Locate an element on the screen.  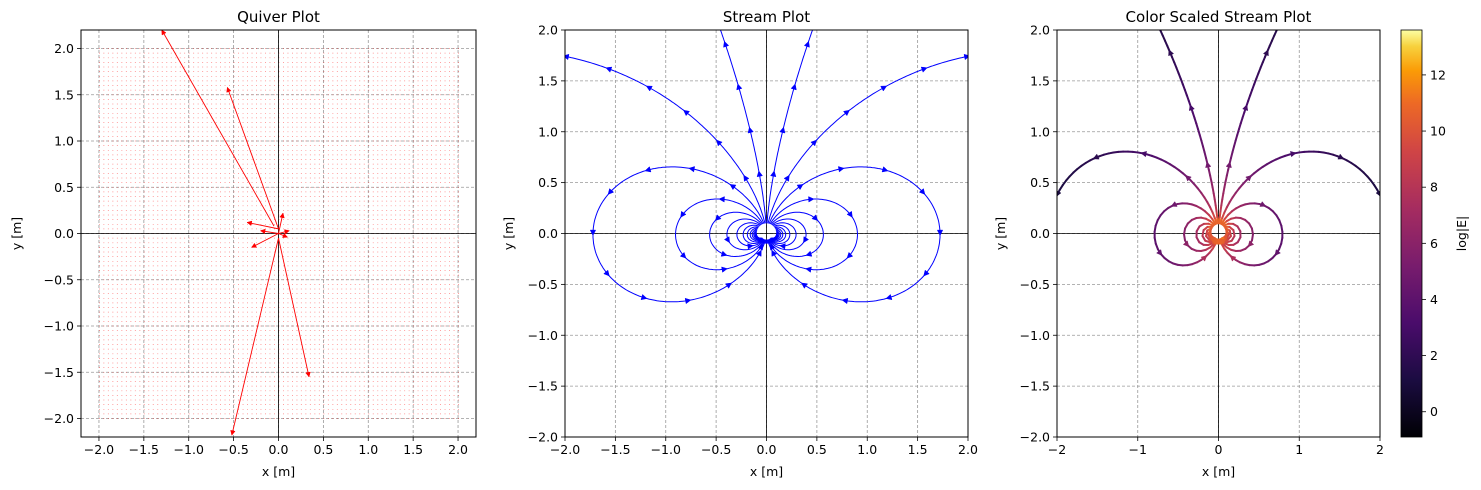
colorbar-tick-label: 10 is located at coordinates (1438, 131).